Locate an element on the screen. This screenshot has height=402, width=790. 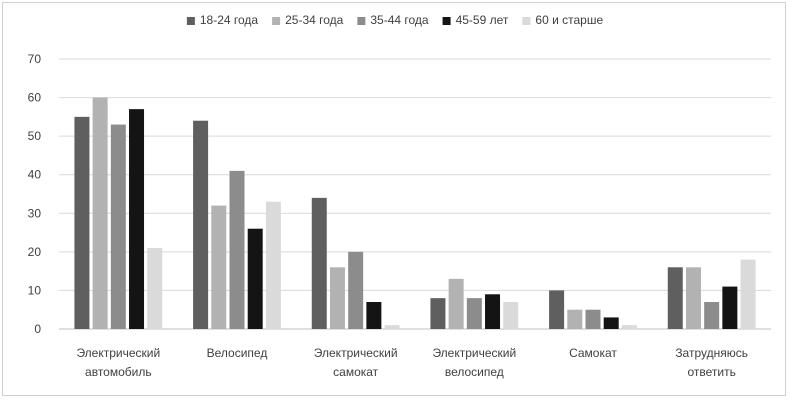
y-tick-label: 40 is located at coordinates (35, 175).